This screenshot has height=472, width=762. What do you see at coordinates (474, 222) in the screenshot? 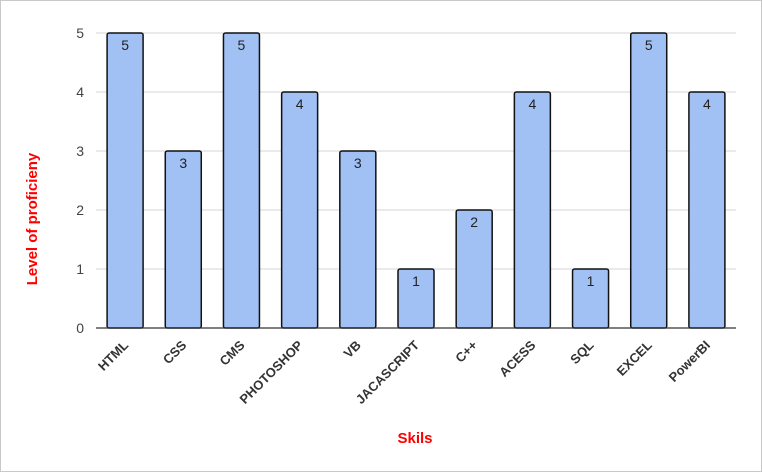
I see `data-label: 2` at bounding box center [474, 222].